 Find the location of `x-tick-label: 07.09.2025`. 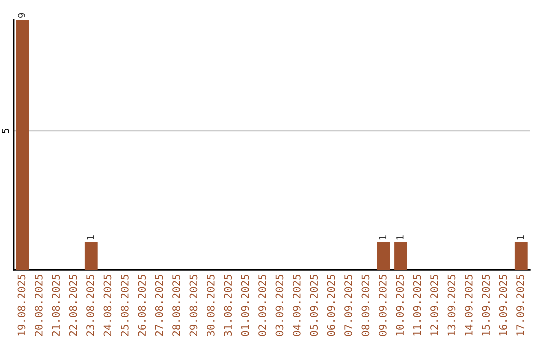

x-tick-label: 07.09.2025 is located at coordinates (348, 305).